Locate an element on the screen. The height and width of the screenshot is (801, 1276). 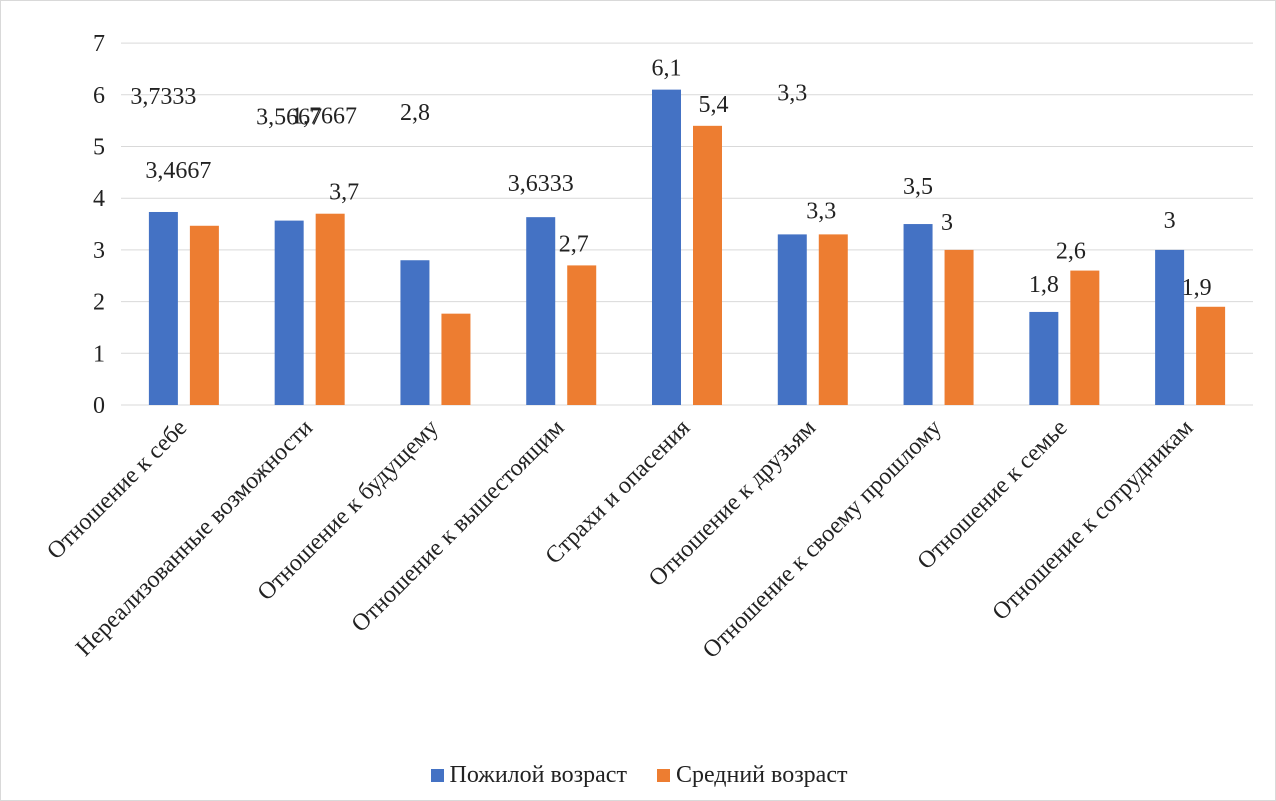
category-label-9: Отношение к сотрудникам is located at coordinates (1093, 520).